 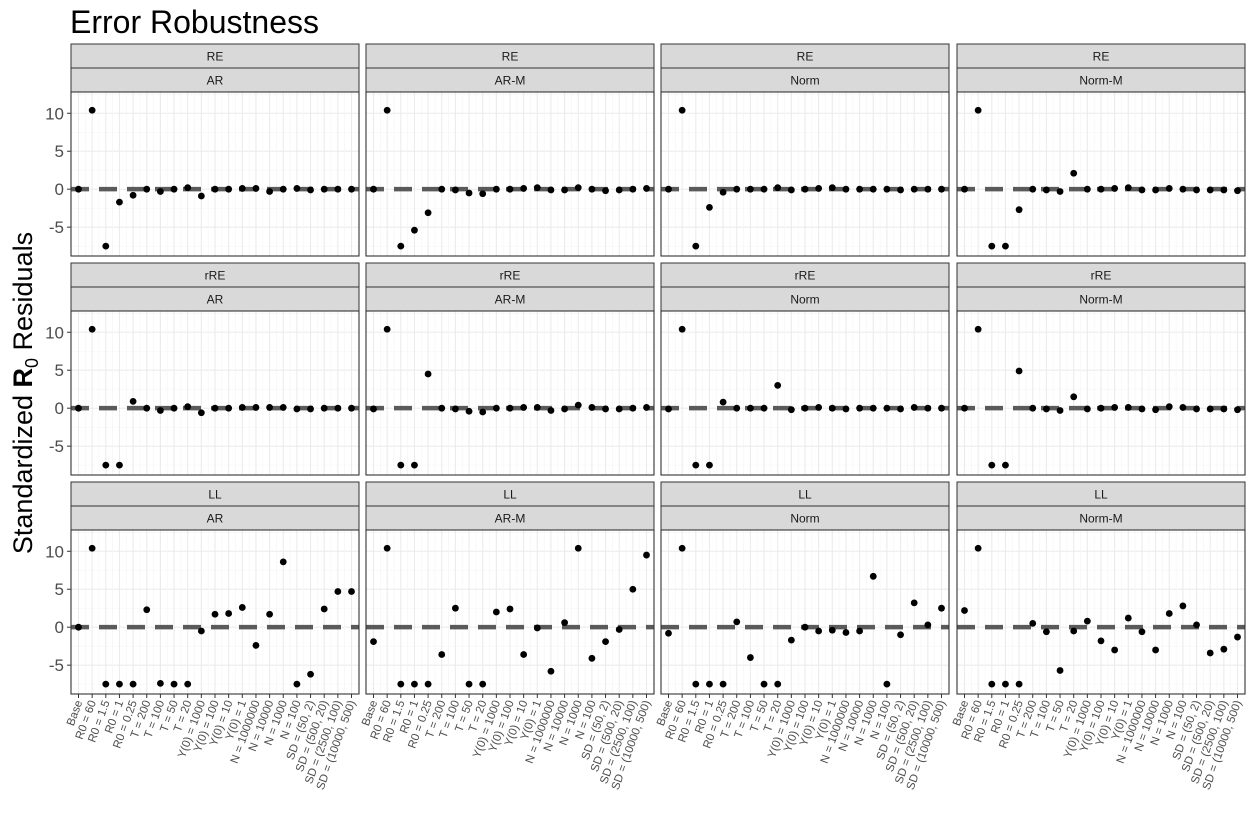 I want to click on panel-border, so click(x=1101, y=174).